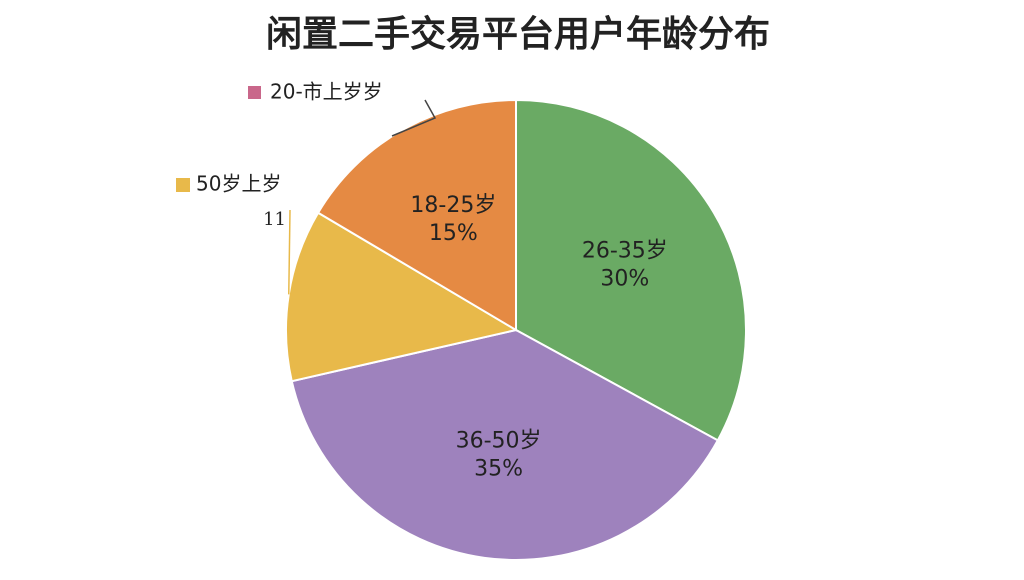 This screenshot has width=1024, height=580. What do you see at coordinates (453, 233) in the screenshot?
I see `slice-value-label: 15%` at bounding box center [453, 233].